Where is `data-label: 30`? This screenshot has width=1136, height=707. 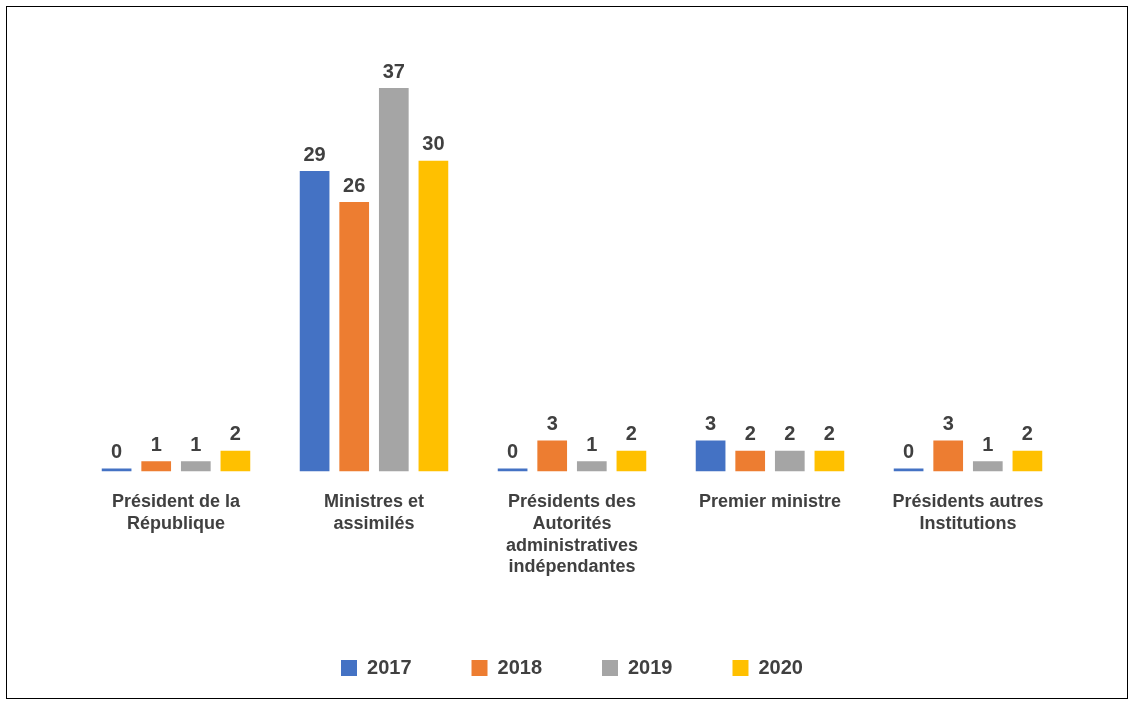
data-label: 30 is located at coordinates (433, 143).